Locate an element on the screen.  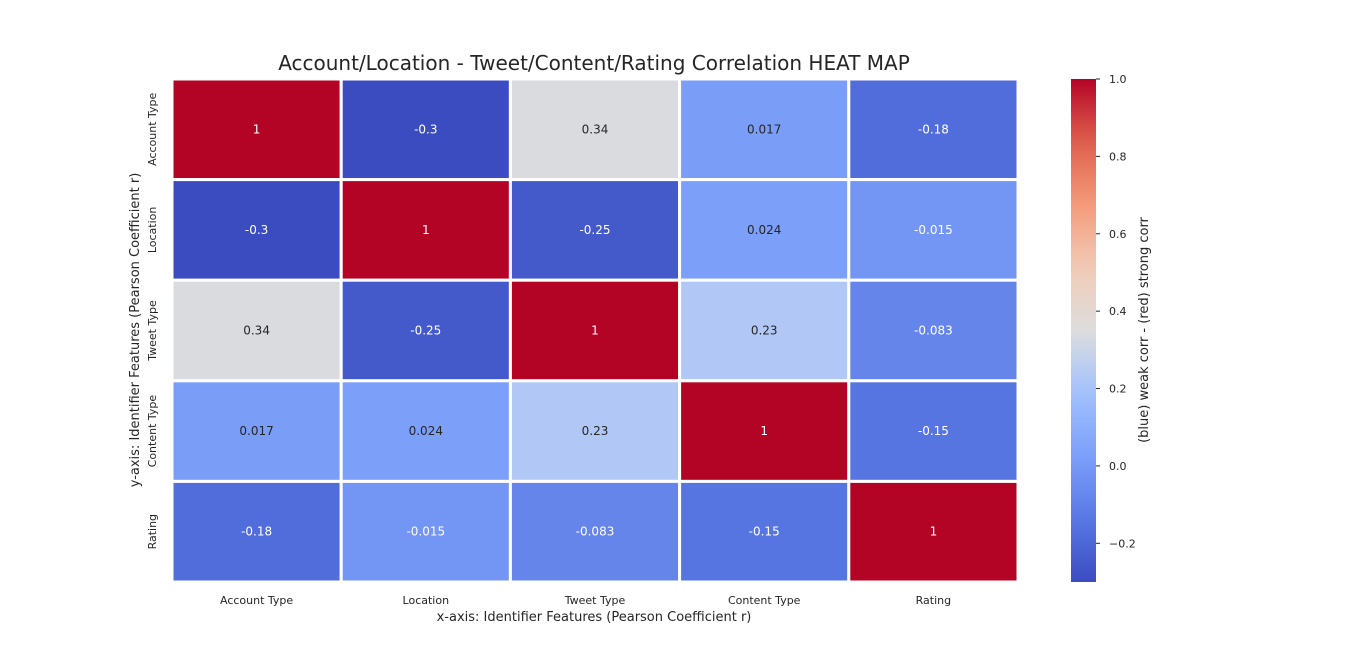
colorbar-tick-label: 0.0 is located at coordinates (1118, 466).